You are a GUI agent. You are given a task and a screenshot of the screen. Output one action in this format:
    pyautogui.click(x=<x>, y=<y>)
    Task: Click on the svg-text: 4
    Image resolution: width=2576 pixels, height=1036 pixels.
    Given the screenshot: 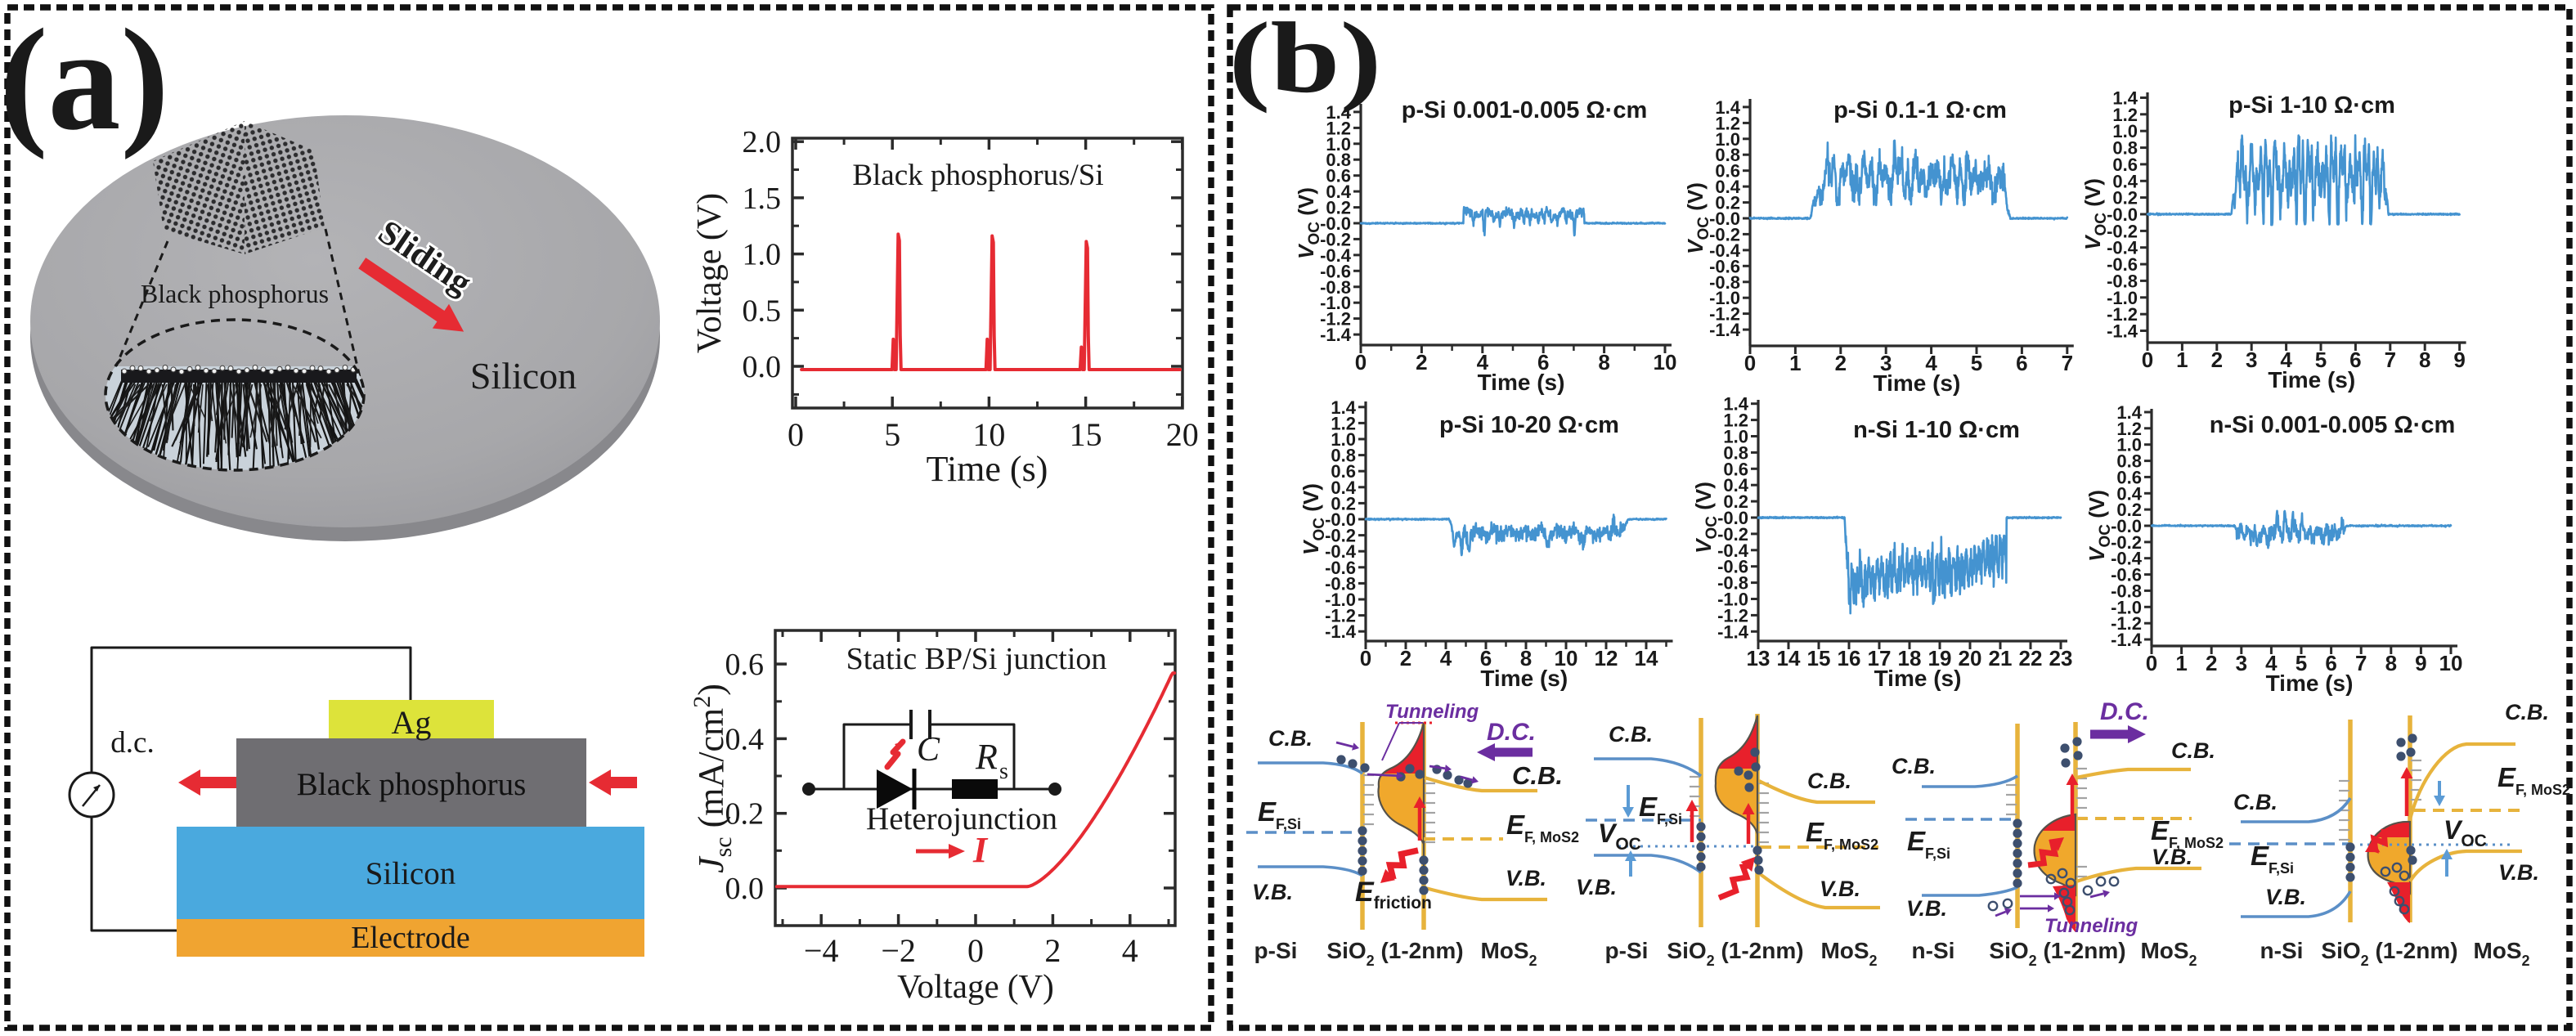 What is the action you would take?
    pyautogui.click(x=2286, y=360)
    